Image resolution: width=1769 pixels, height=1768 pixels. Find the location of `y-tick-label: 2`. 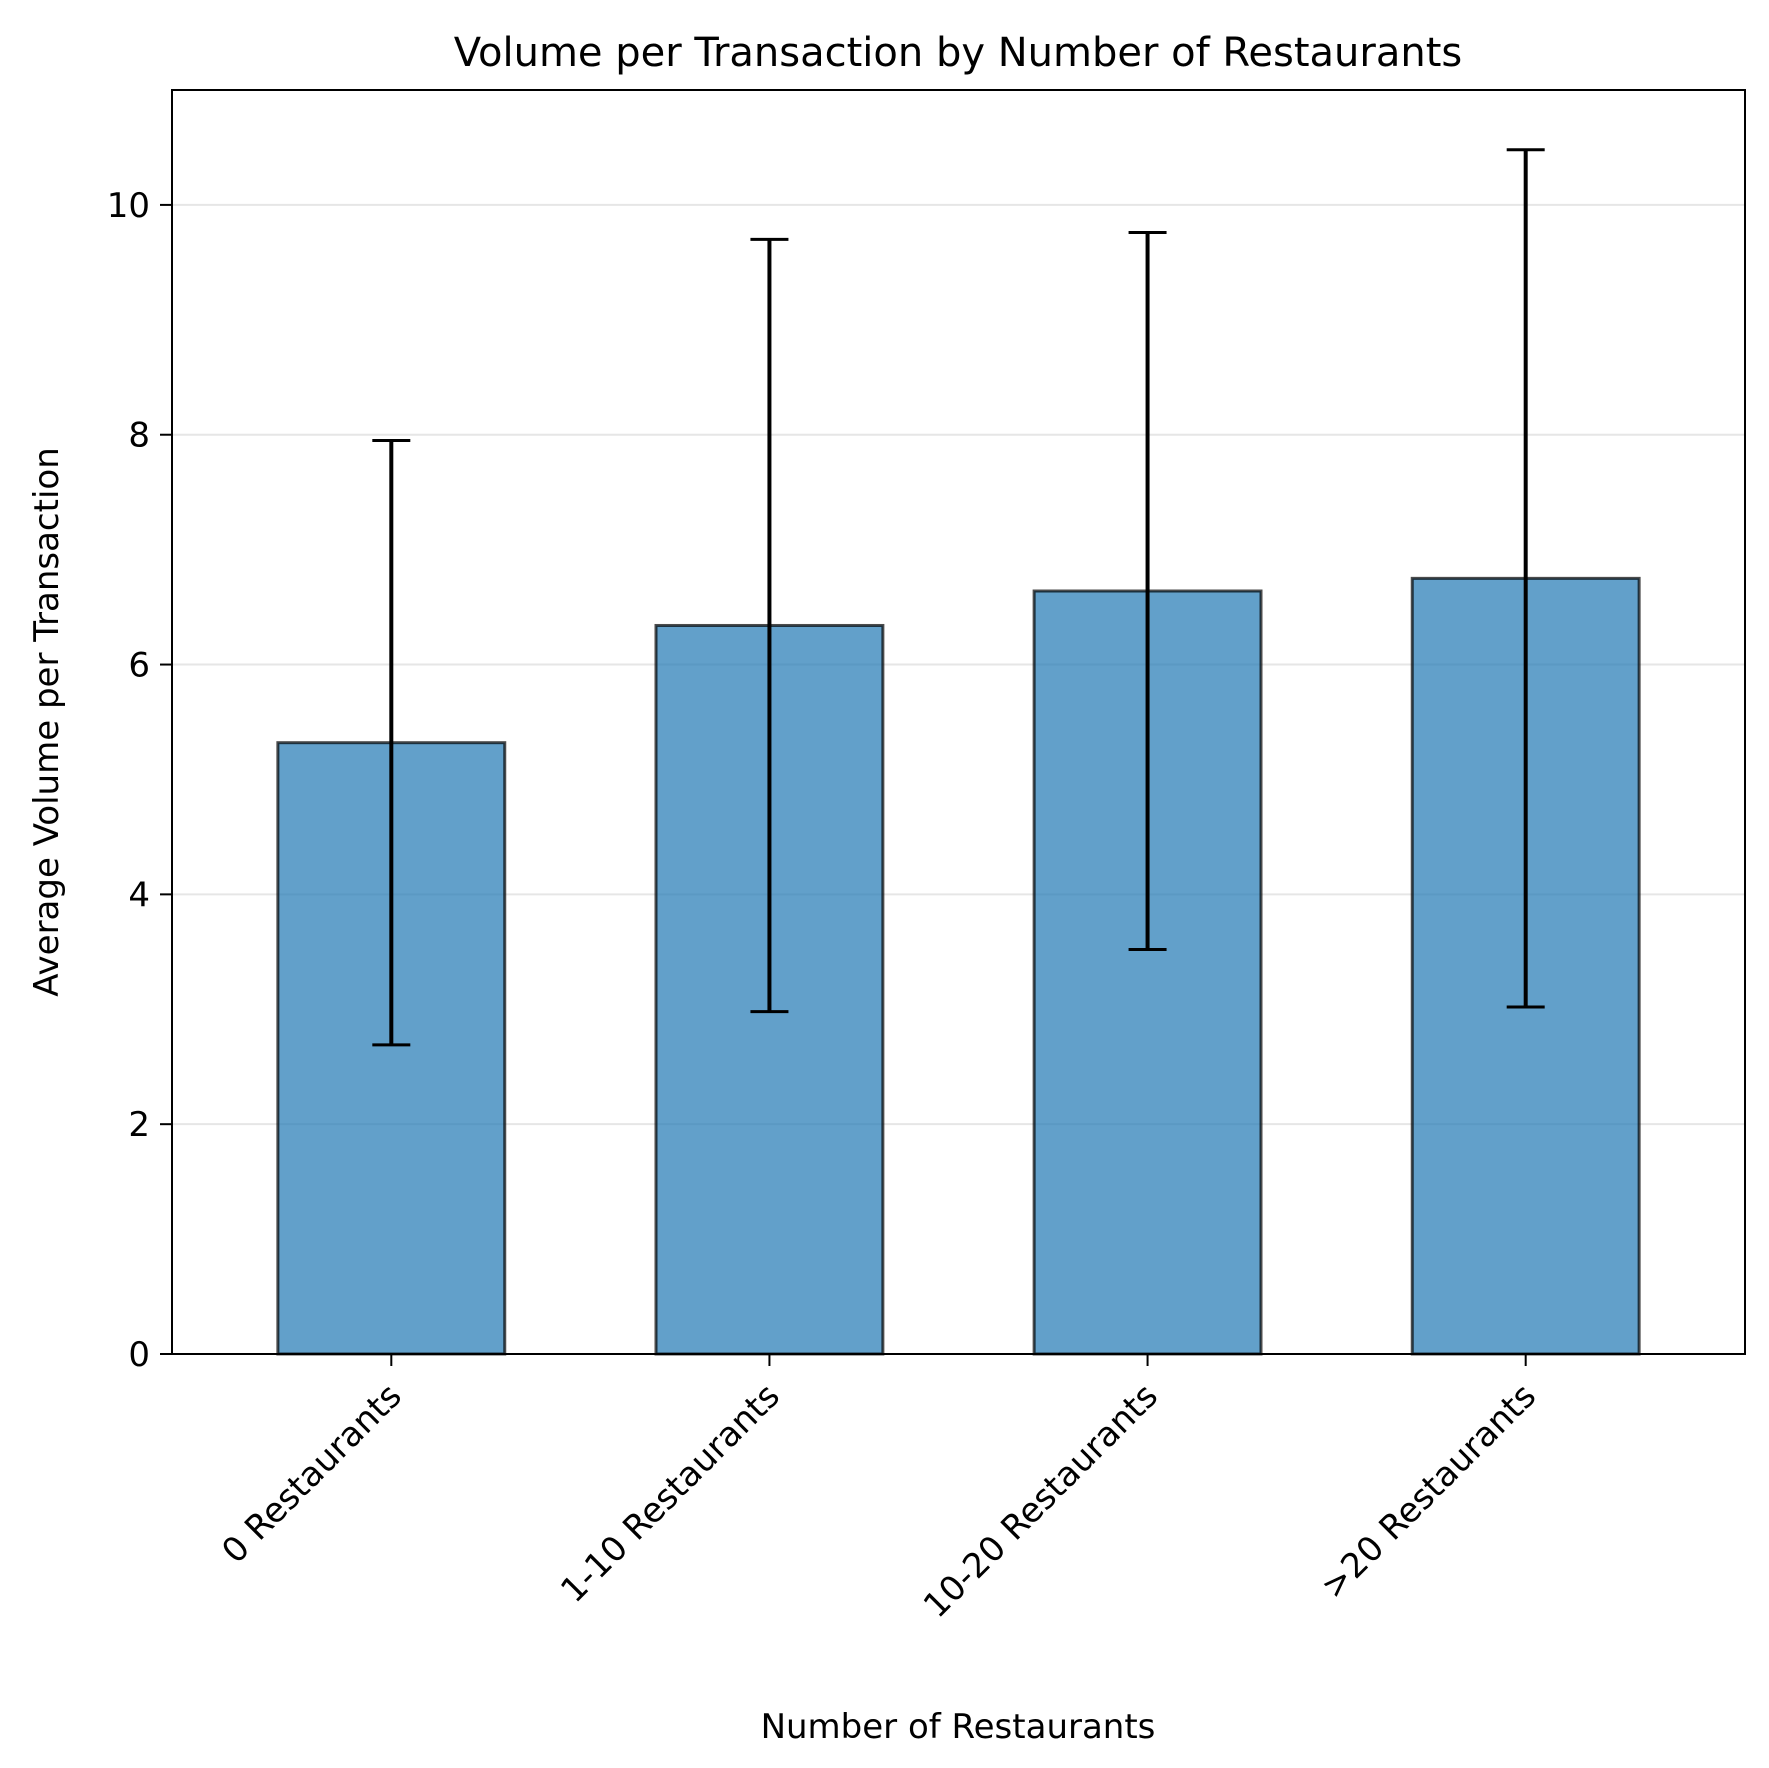

y-tick-label: 2 is located at coordinates (139, 1125).